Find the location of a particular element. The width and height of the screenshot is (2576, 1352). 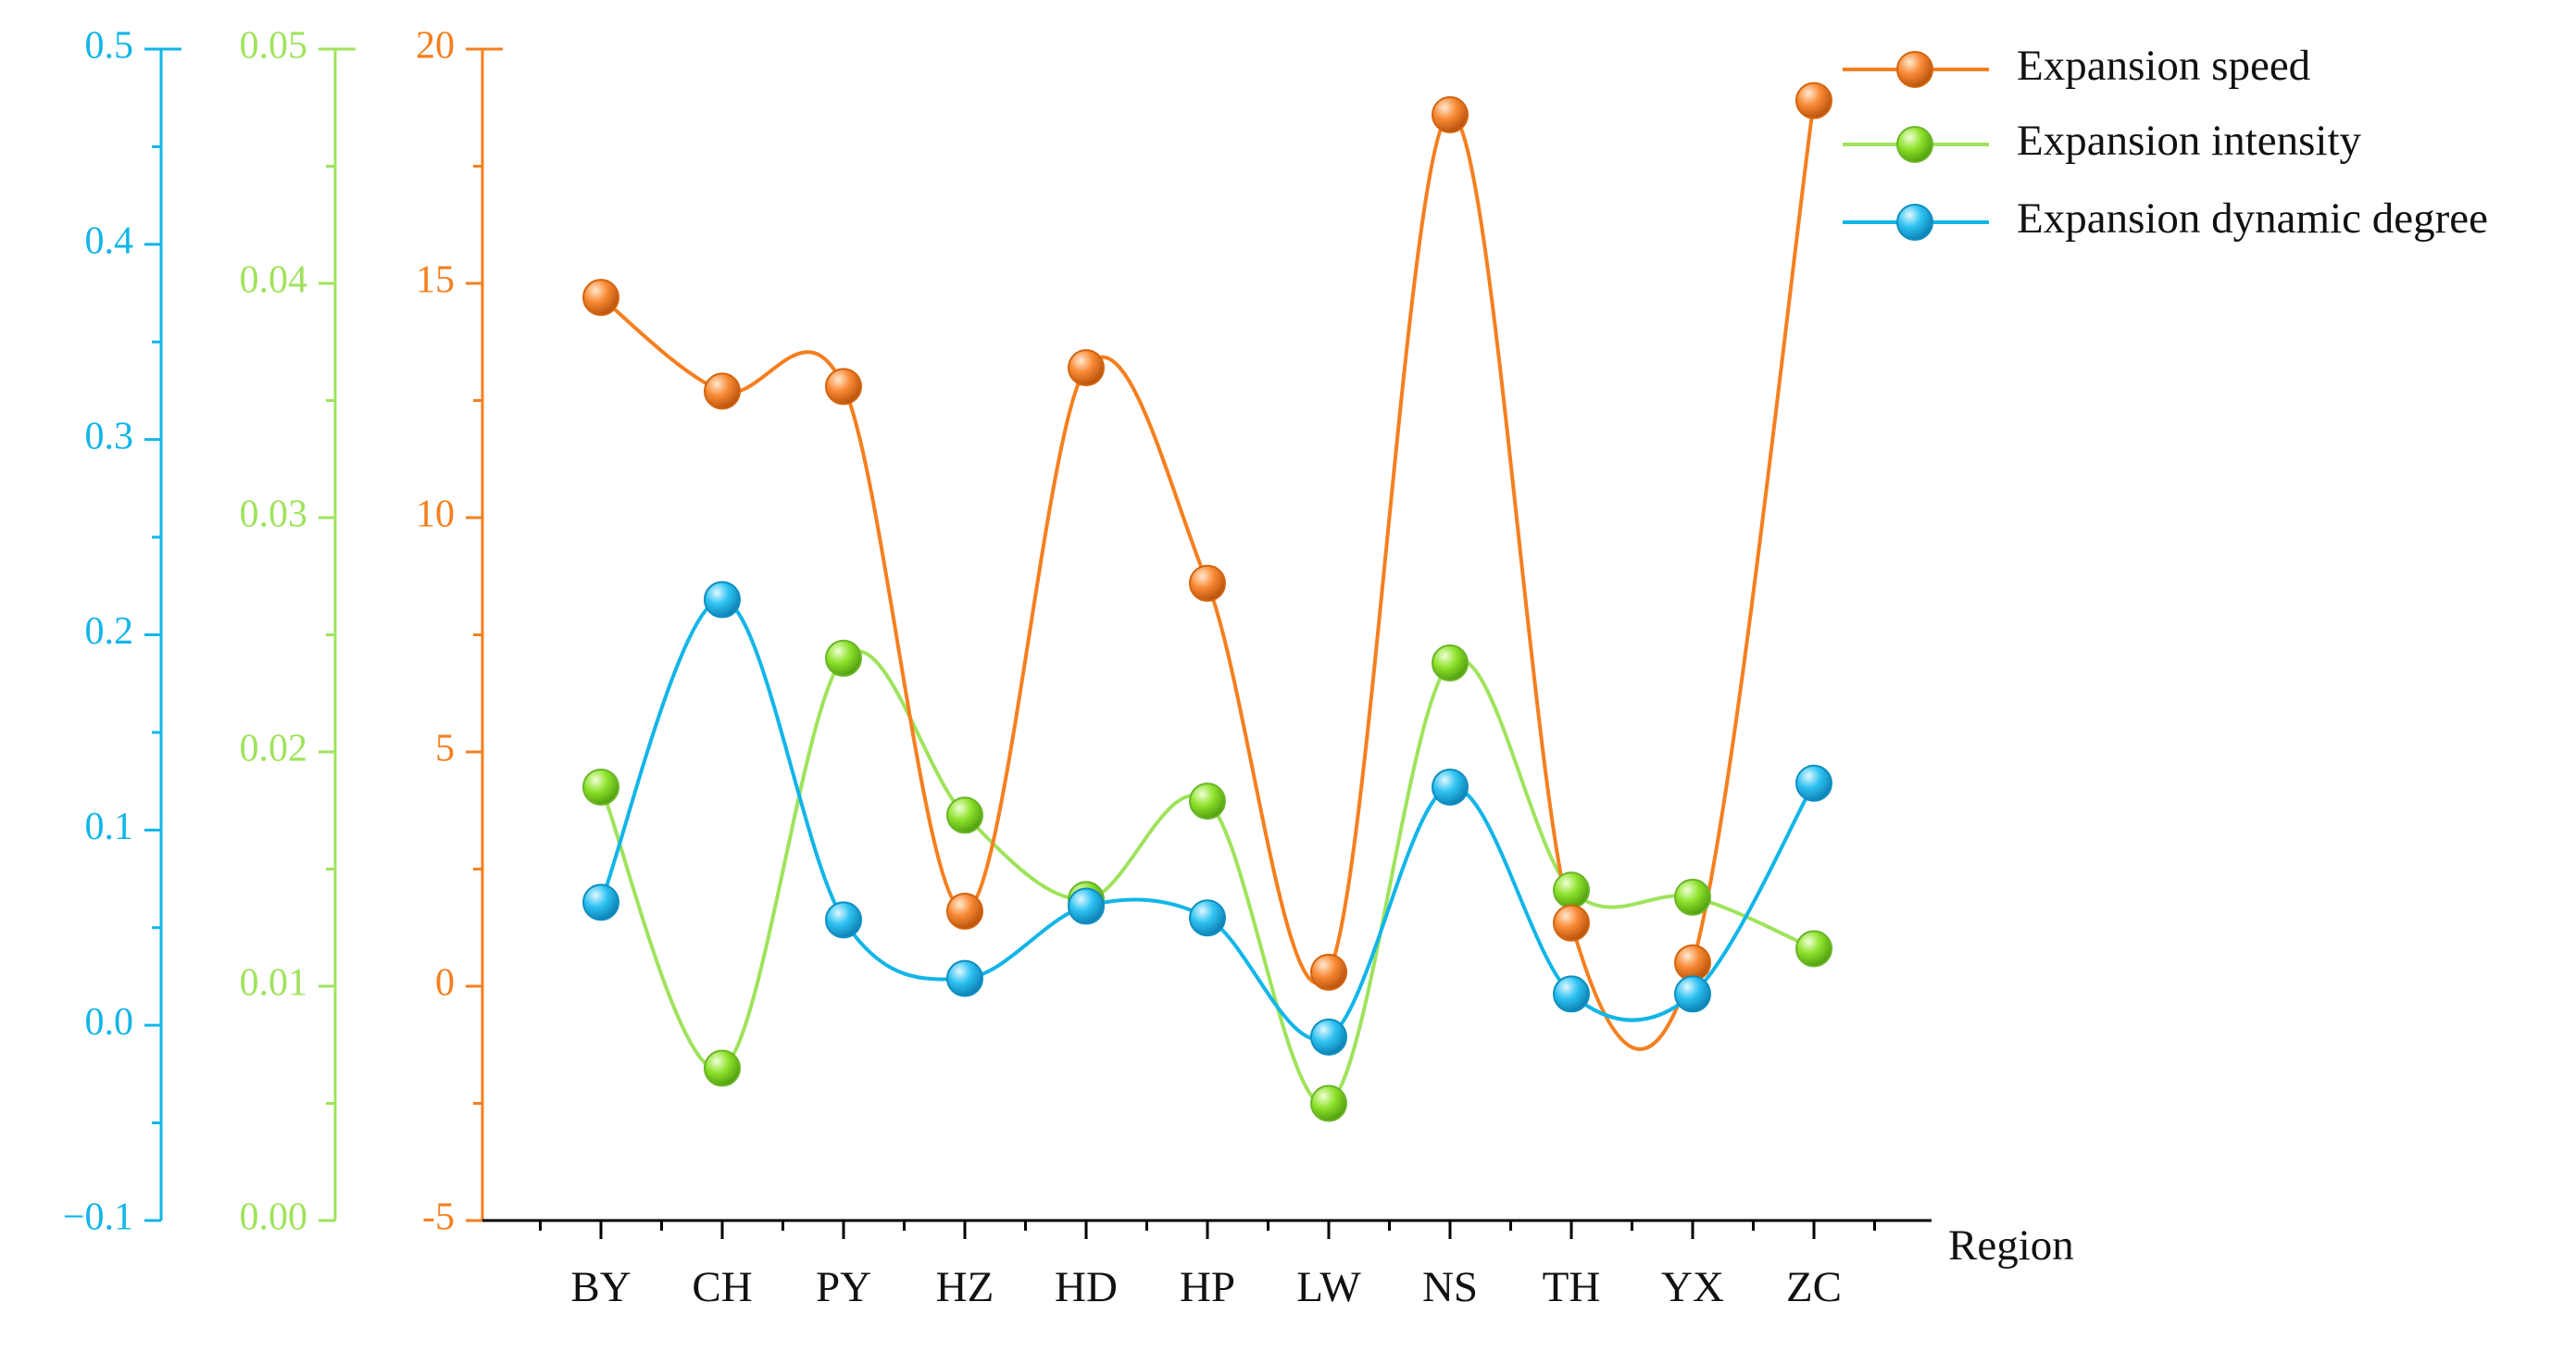

speed-tick-label: 10 is located at coordinates (435, 515).